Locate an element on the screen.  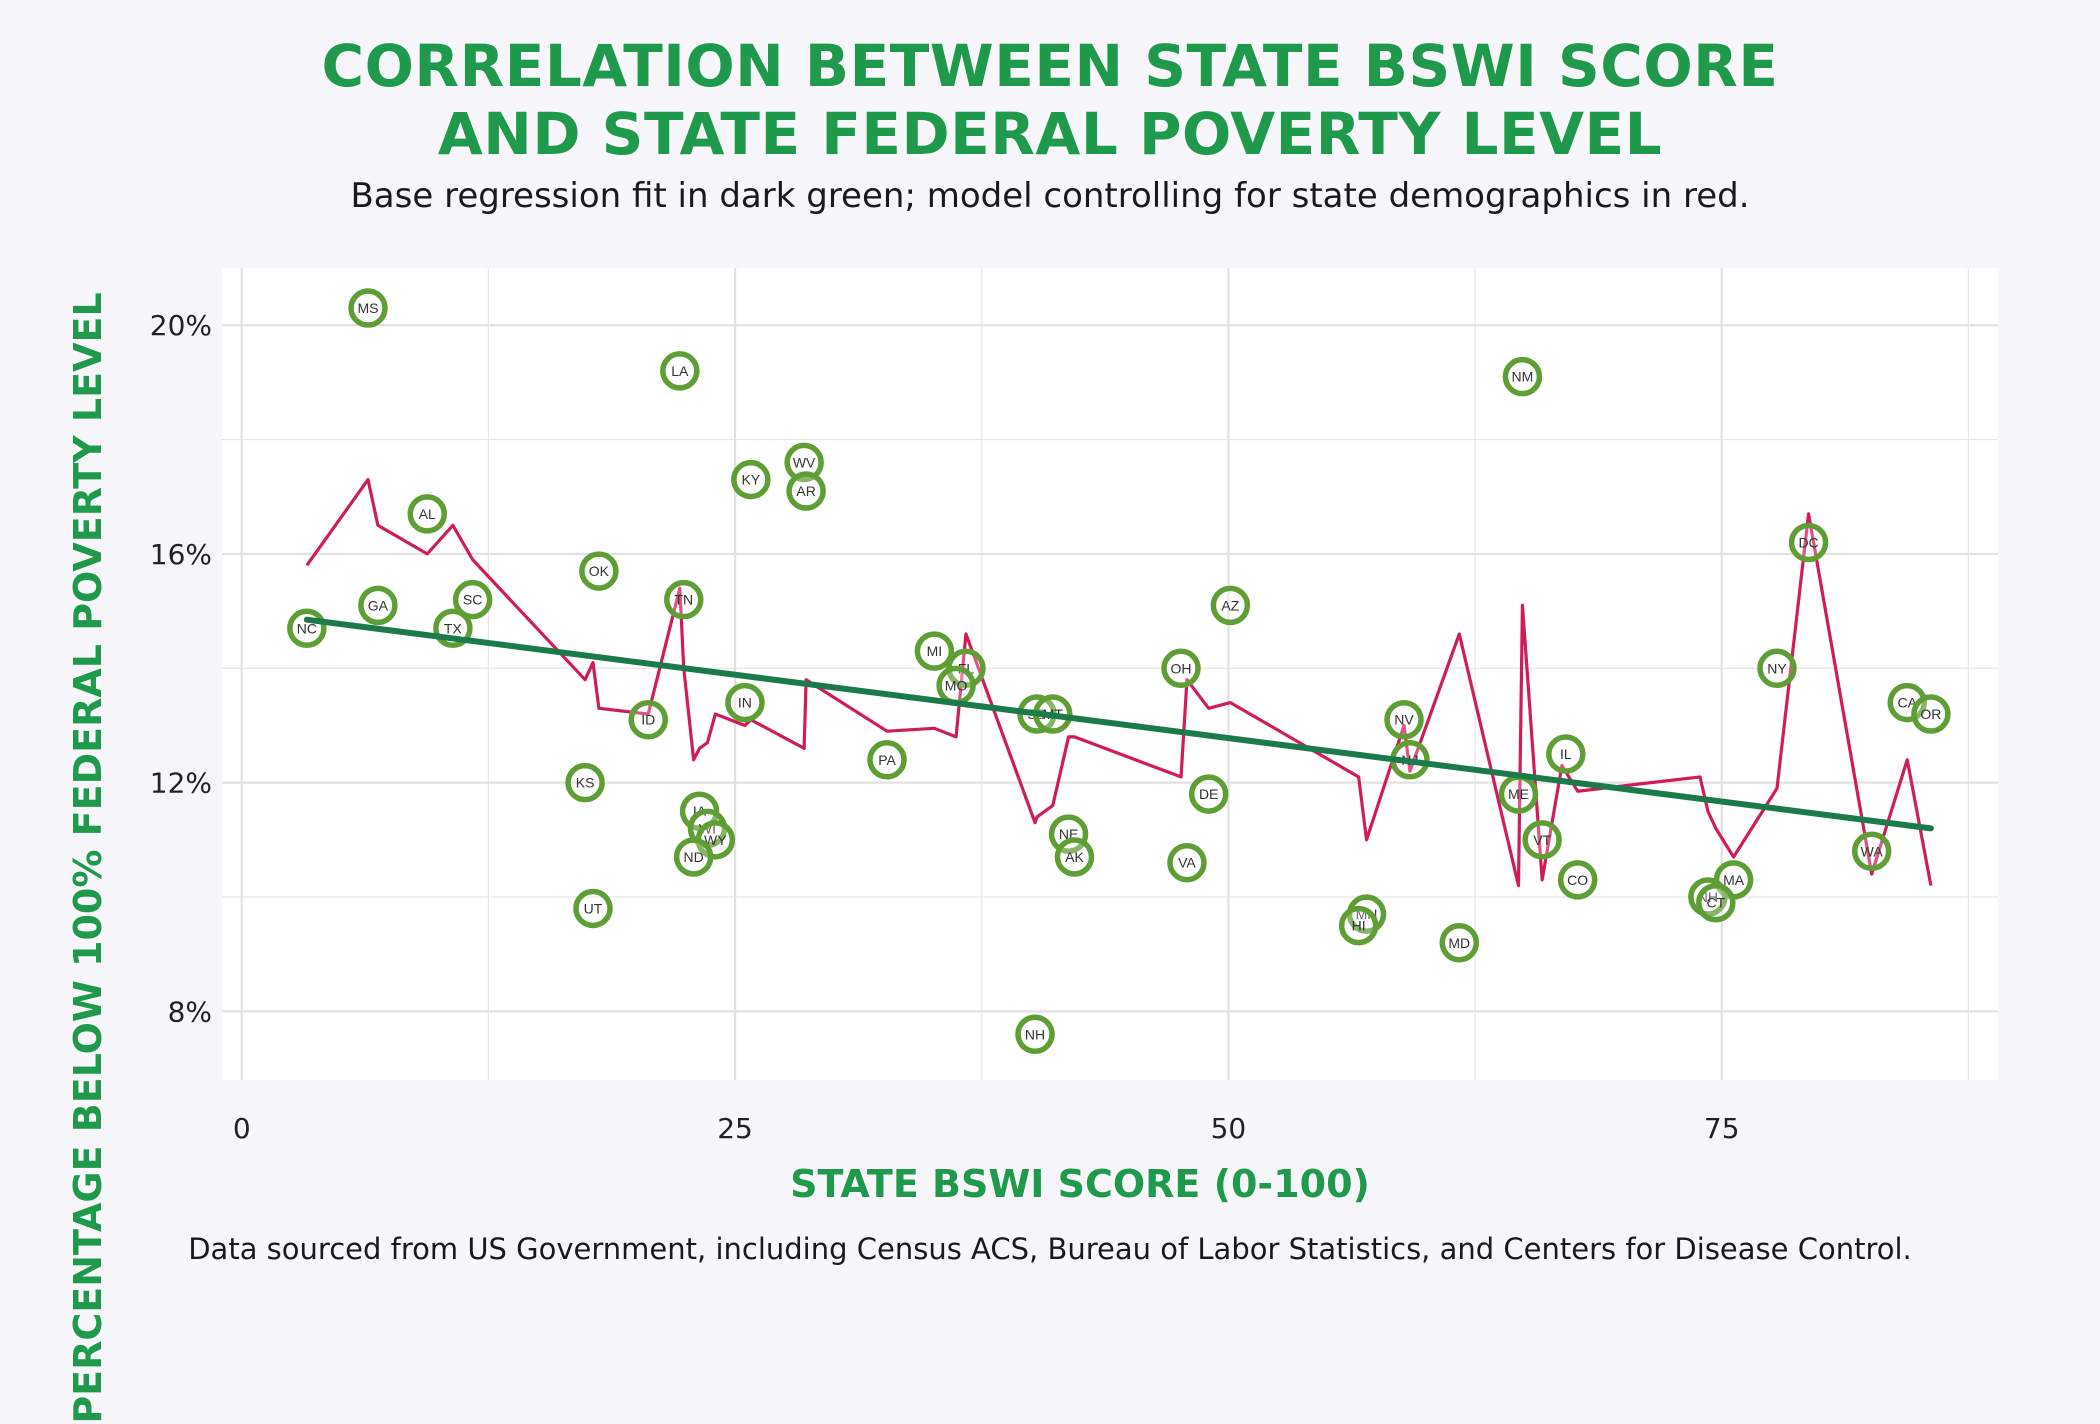
state-point-label: OK is located at coordinates (599, 571).